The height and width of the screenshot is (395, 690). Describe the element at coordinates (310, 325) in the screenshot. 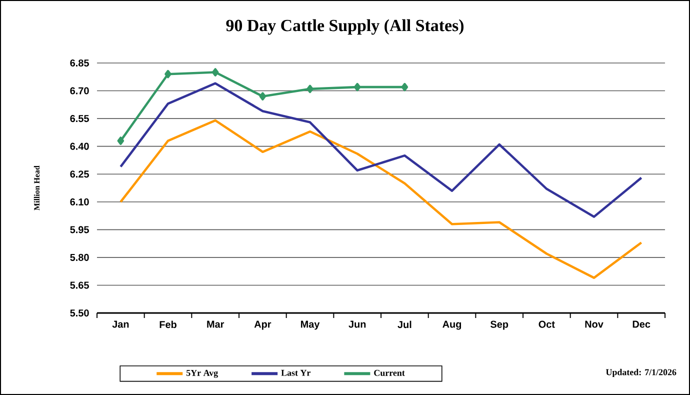

I see `x-tick-label: May` at that location.